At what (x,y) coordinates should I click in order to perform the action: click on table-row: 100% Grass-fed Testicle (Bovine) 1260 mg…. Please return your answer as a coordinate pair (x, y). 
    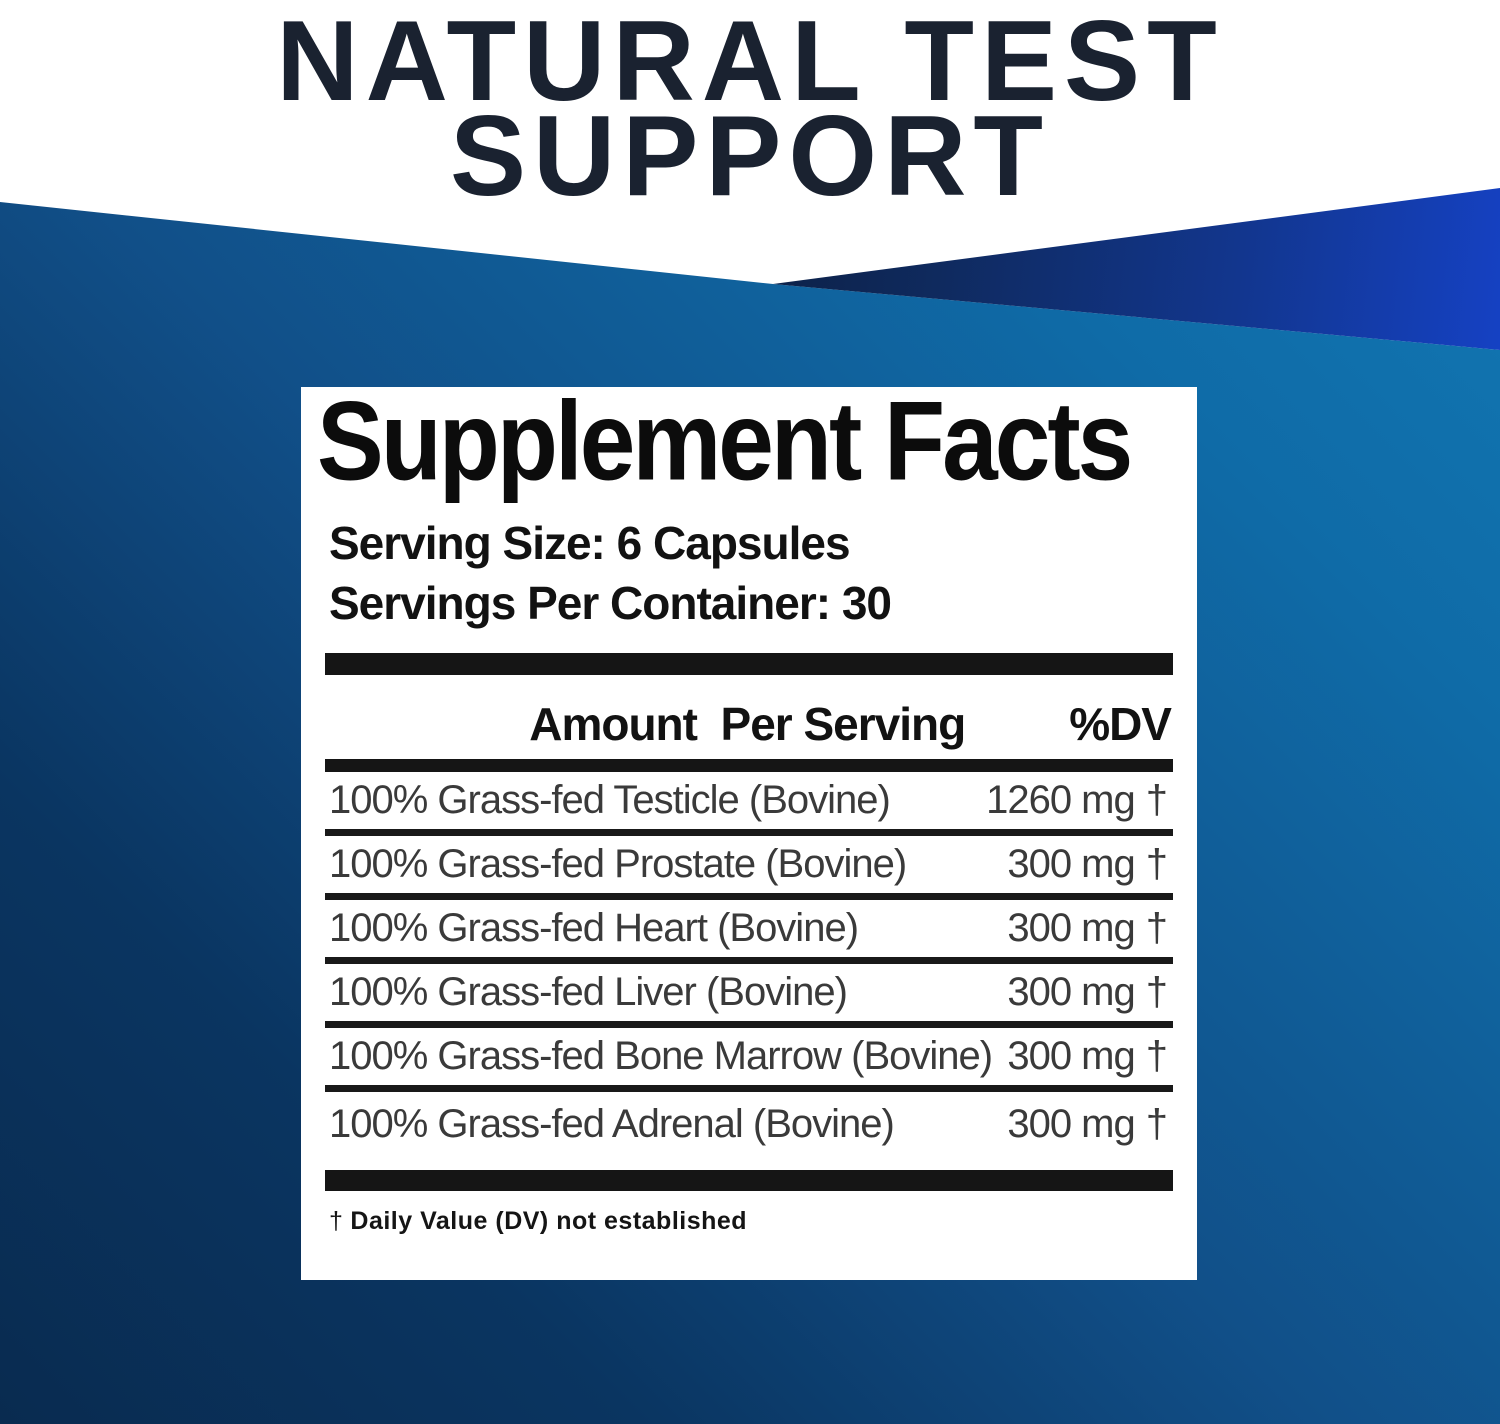
    Looking at the image, I should click on (749, 804).